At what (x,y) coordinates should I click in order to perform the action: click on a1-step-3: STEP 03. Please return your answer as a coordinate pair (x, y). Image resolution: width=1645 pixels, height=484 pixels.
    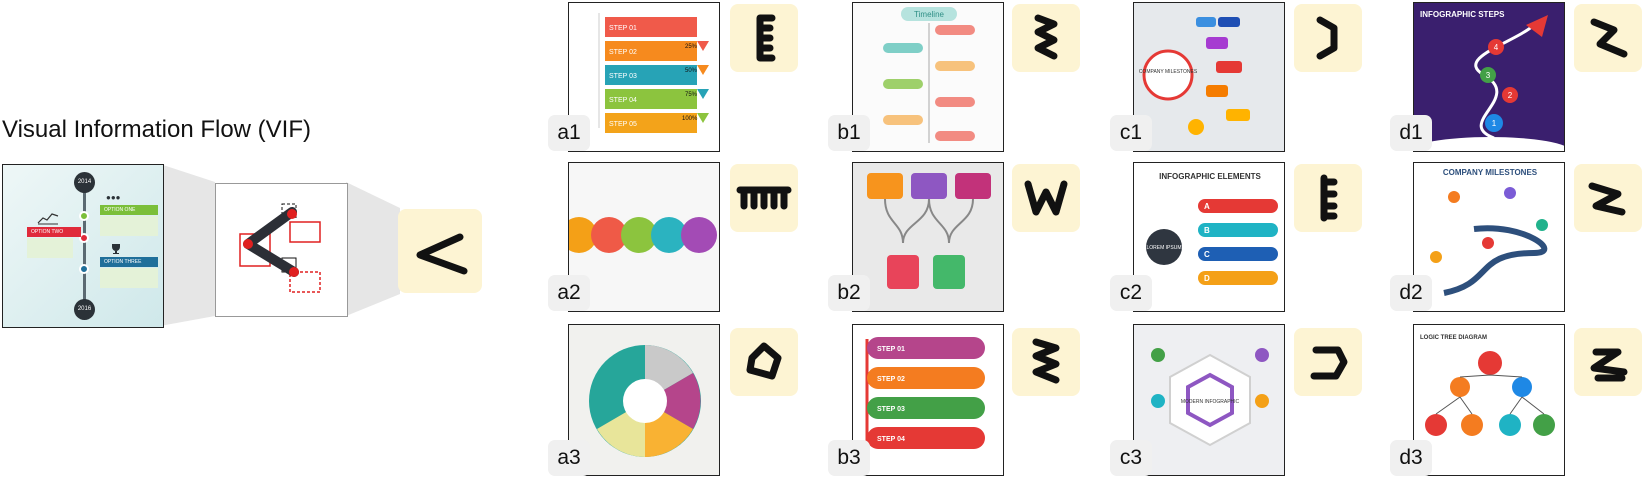
    Looking at the image, I should click on (623, 76).